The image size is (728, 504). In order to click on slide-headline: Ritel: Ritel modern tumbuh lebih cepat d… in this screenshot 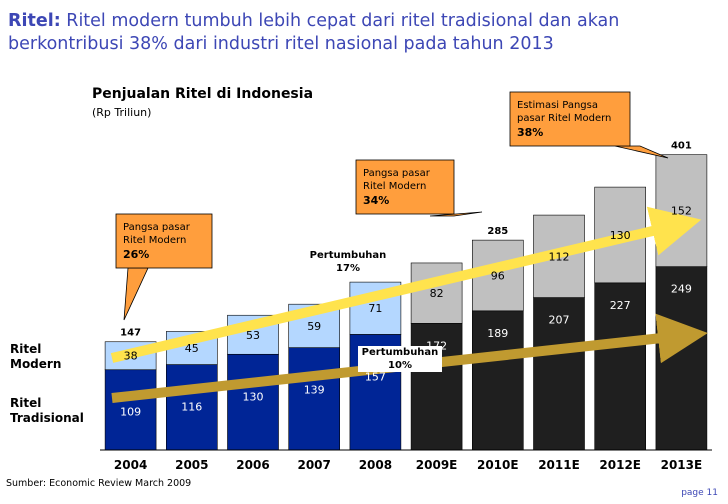, I will do `click(364, 33)`.